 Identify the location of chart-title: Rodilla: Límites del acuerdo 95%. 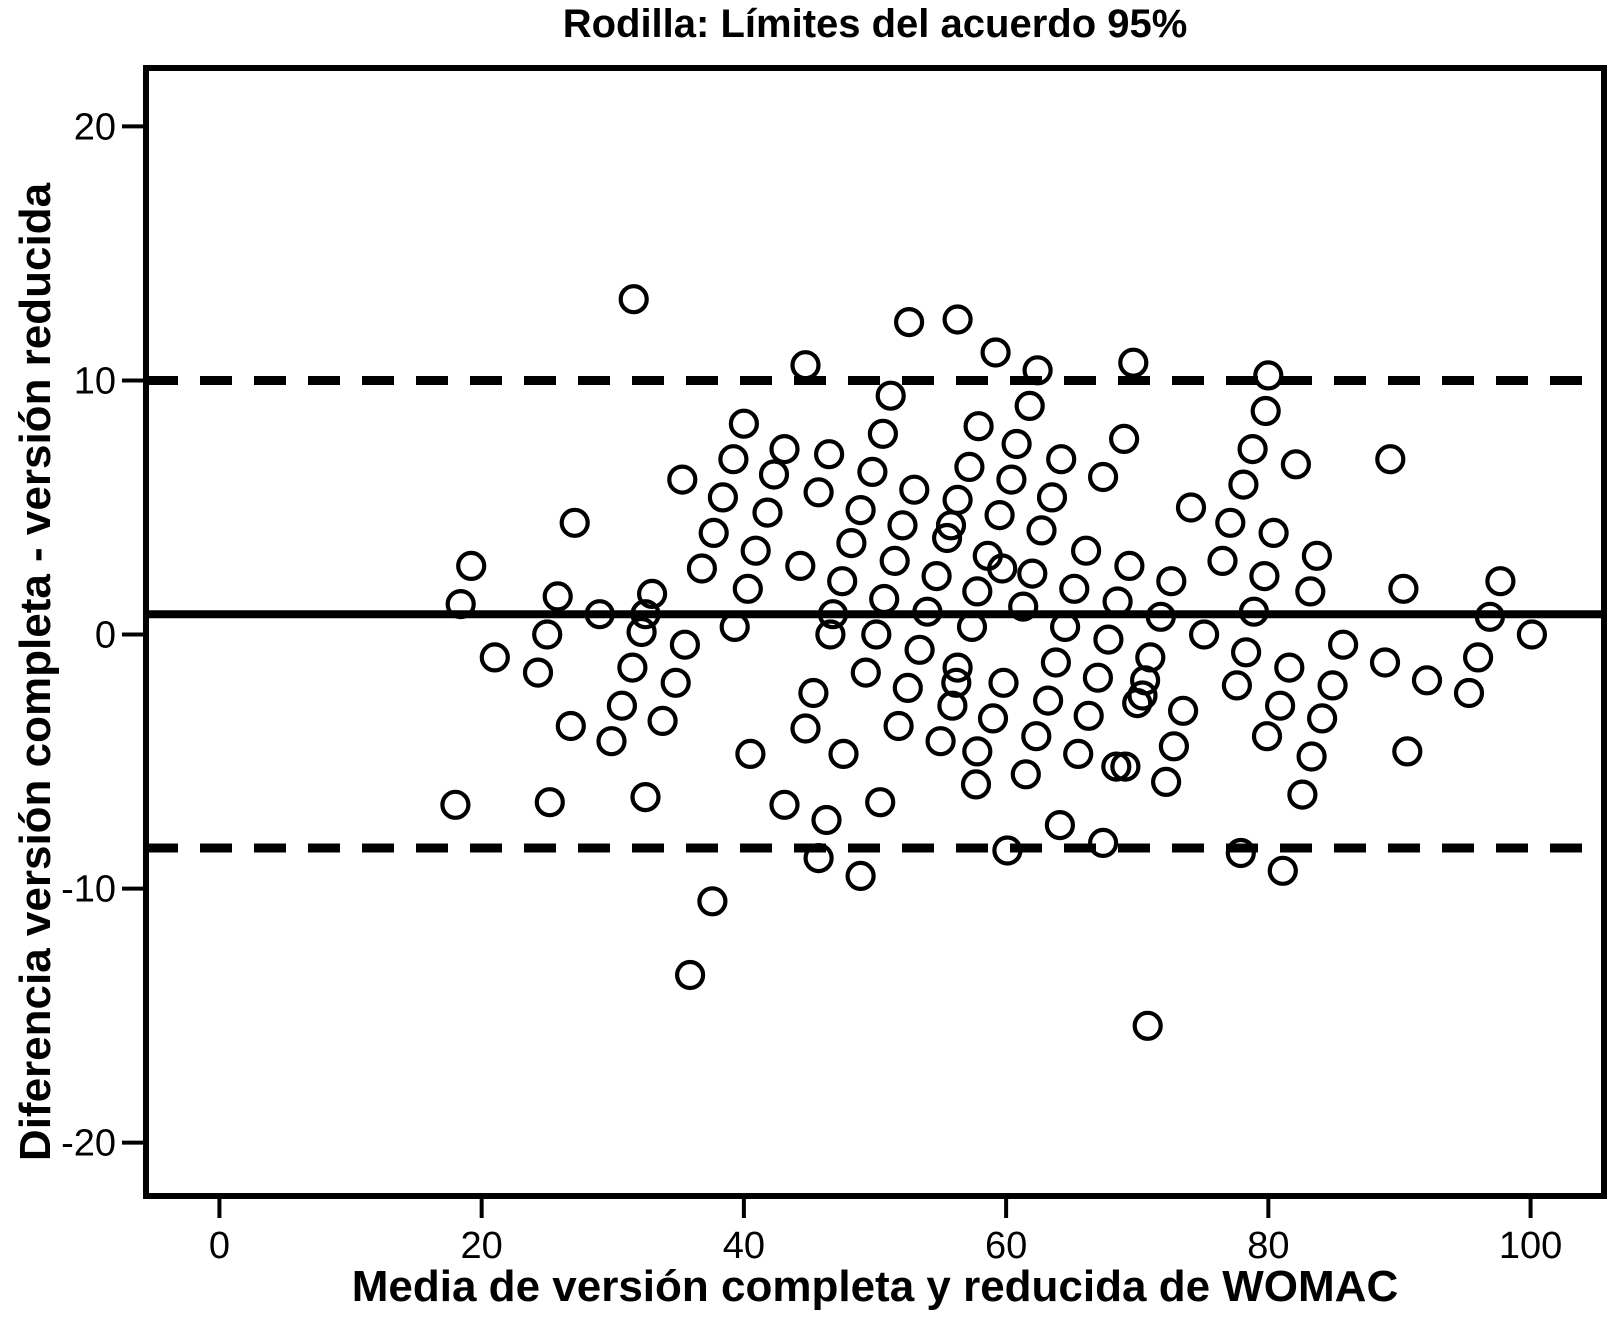
(875, 24).